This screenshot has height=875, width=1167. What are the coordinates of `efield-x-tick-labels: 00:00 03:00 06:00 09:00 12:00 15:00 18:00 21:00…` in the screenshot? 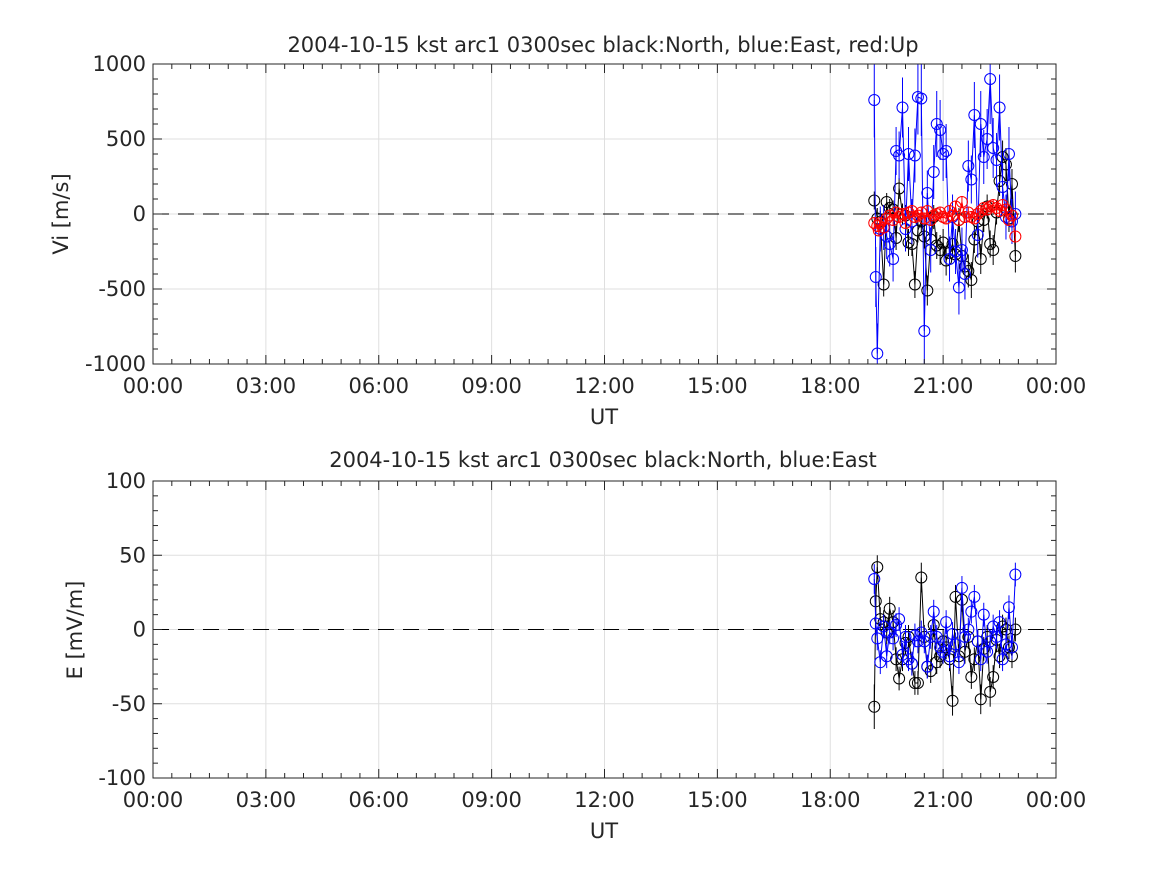 It's located at (605, 800).